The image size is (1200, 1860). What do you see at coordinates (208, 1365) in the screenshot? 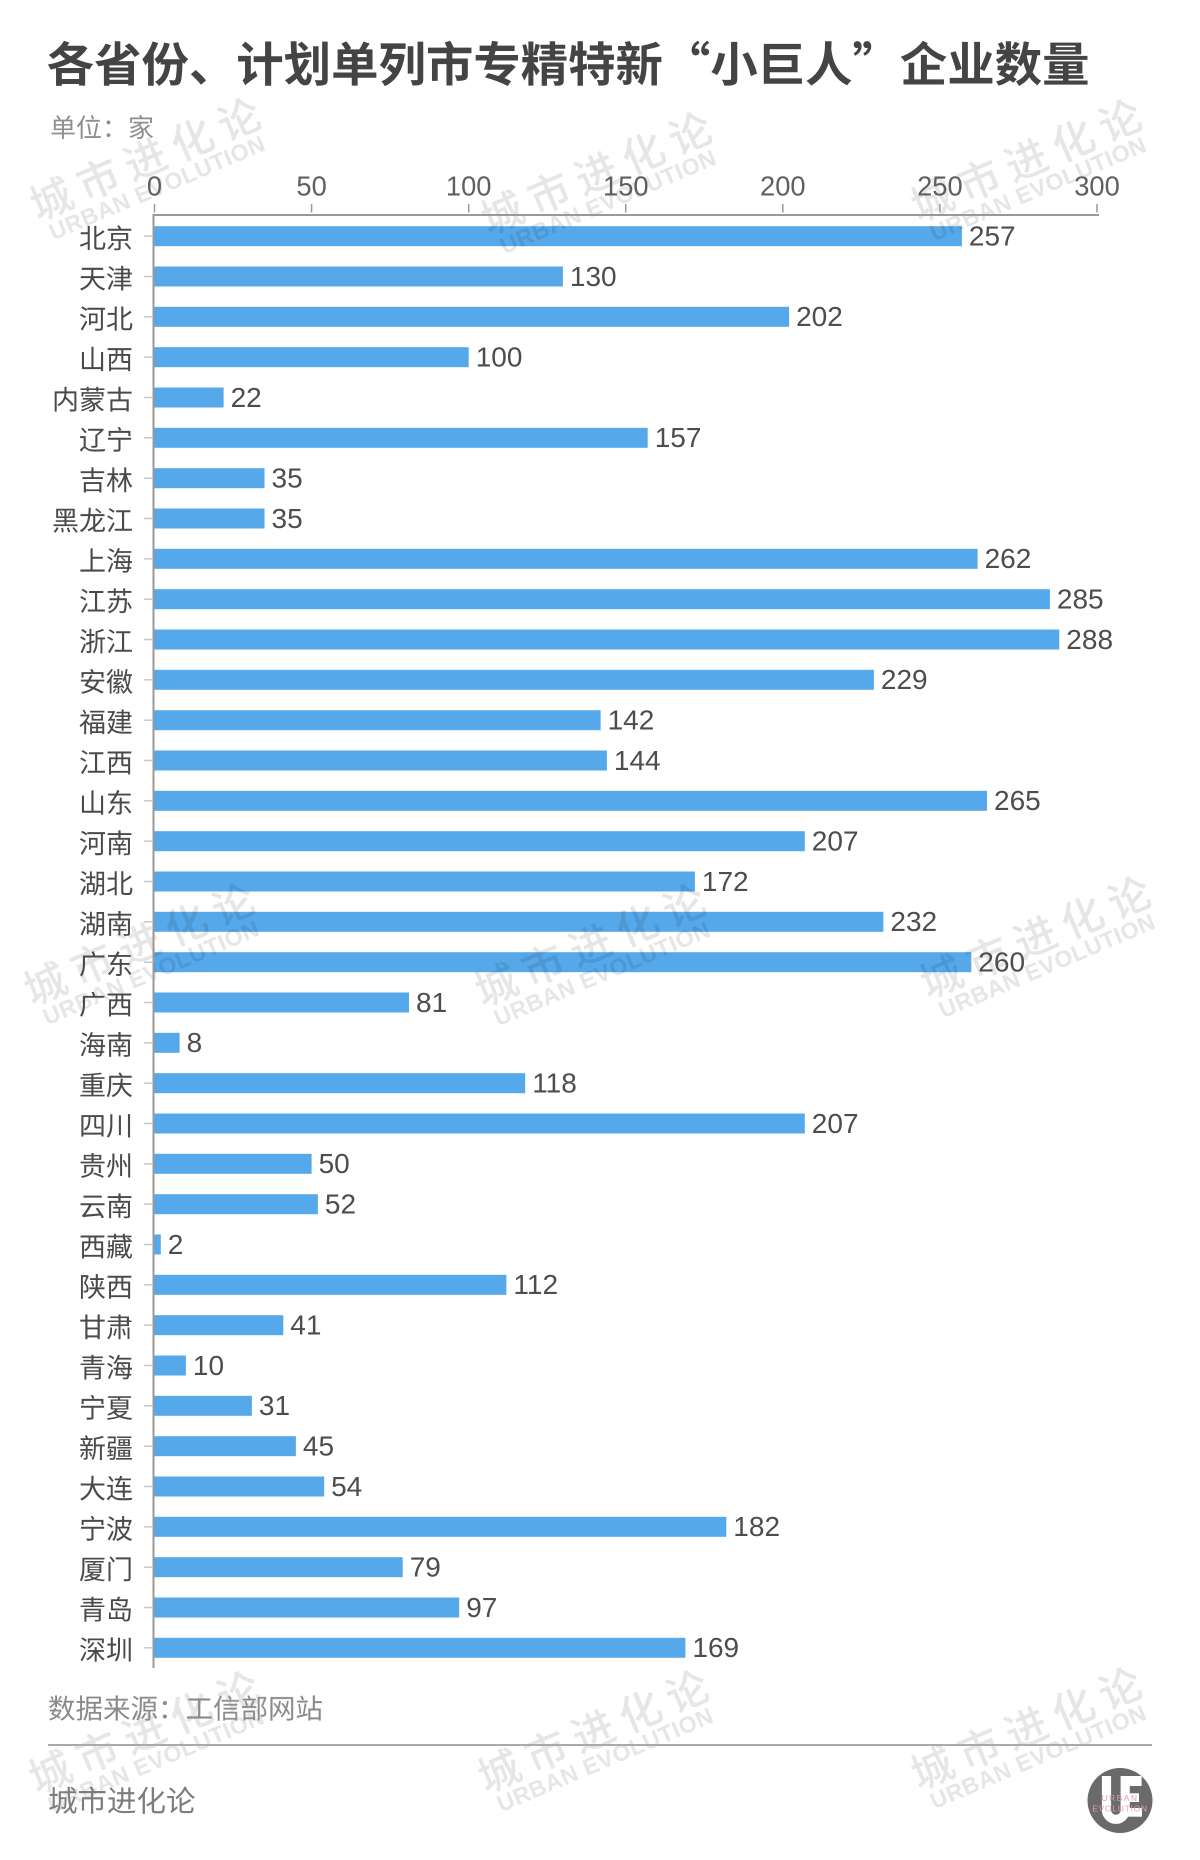
I see `svg-text: 10` at bounding box center [208, 1365].